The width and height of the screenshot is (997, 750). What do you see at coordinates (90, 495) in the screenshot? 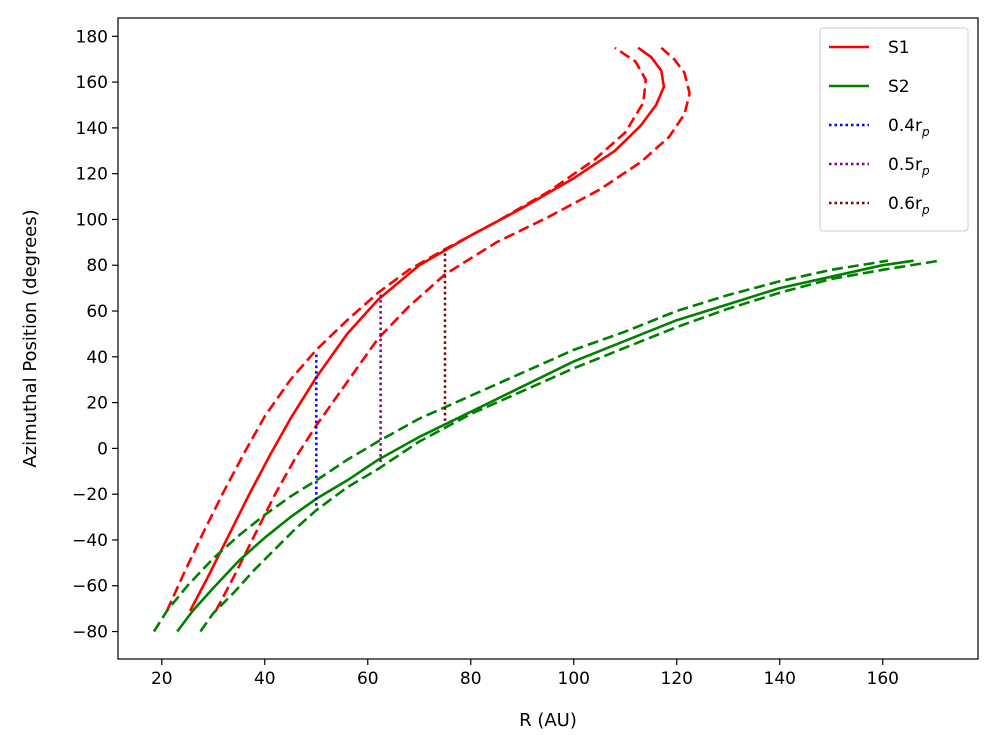
I see `y-tick-label: −20` at bounding box center [90, 495].